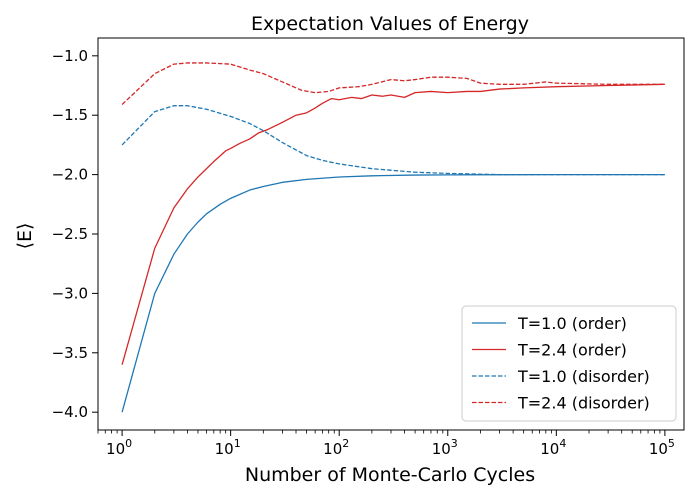 The width and height of the screenshot is (700, 500). Describe the element at coordinates (671, 443) in the screenshot. I see `x-tick-exponent: 5` at that location.